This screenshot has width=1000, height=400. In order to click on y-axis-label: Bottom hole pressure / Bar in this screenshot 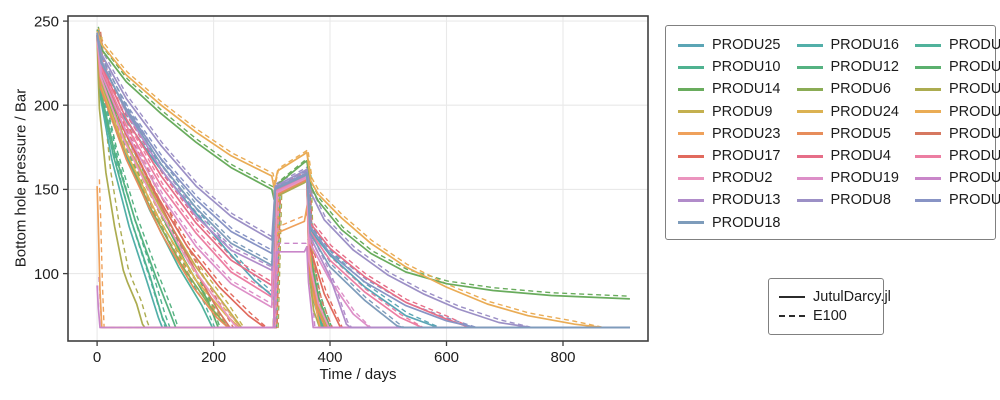, I will do `click(21, 178)`.